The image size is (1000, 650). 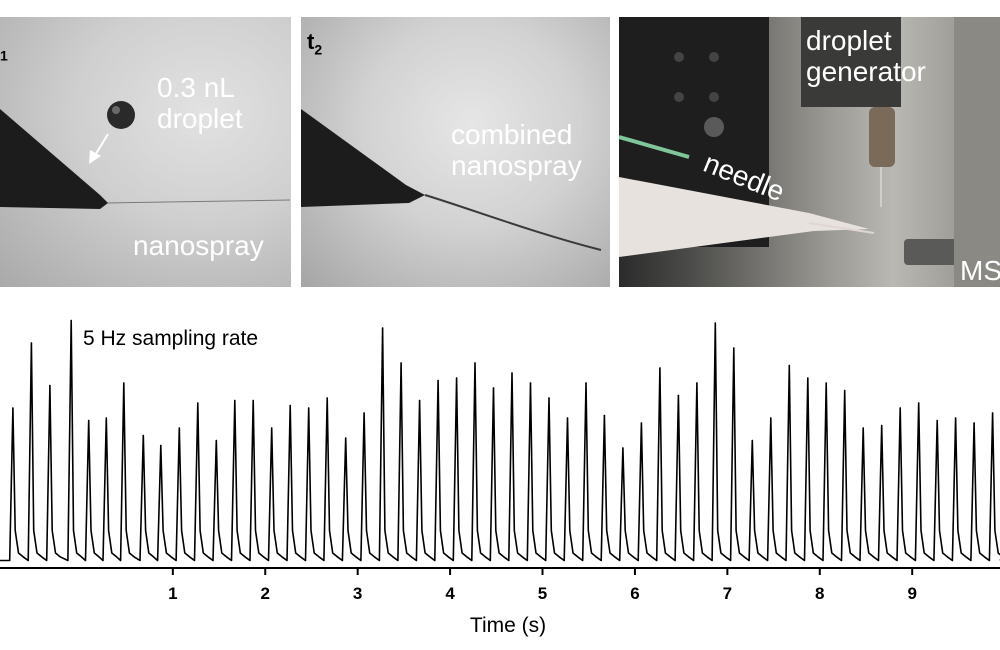 What do you see at coordinates (714, 127) in the screenshot?
I see `adjust-knob` at bounding box center [714, 127].